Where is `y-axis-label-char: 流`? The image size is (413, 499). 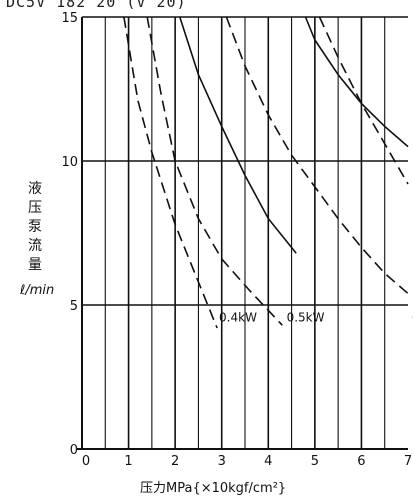 y-axis-label-char: 流 is located at coordinates (35, 246).